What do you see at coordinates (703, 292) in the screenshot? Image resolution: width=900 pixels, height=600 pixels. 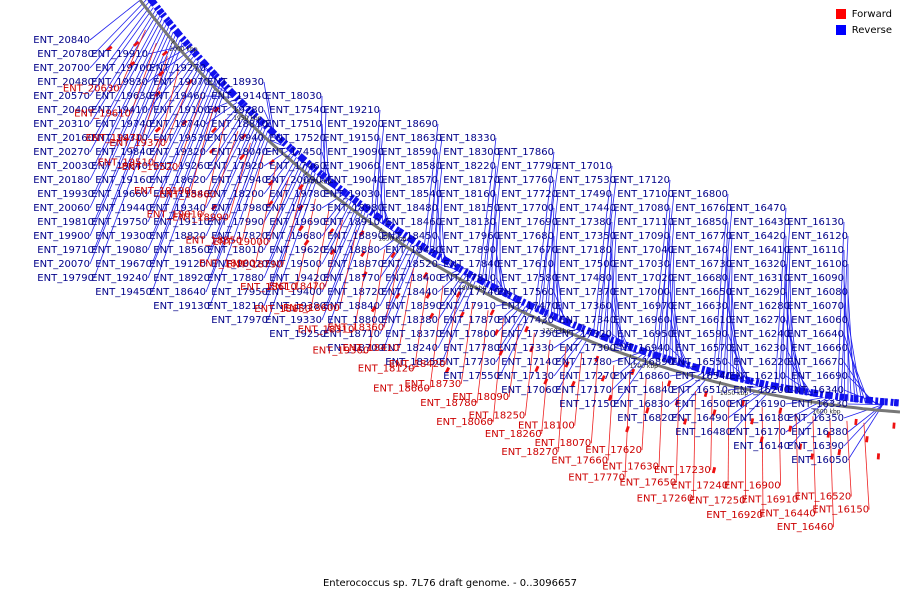 I see `gene-label: ENT_16650` at bounding box center [703, 292].